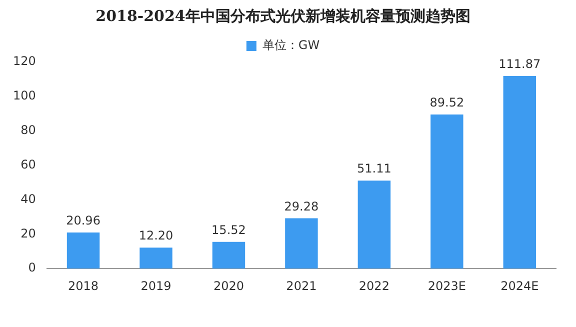 This screenshot has height=327, width=576. What do you see at coordinates (28, 233) in the screenshot?
I see `y-tick-label: 20` at bounding box center [28, 233].